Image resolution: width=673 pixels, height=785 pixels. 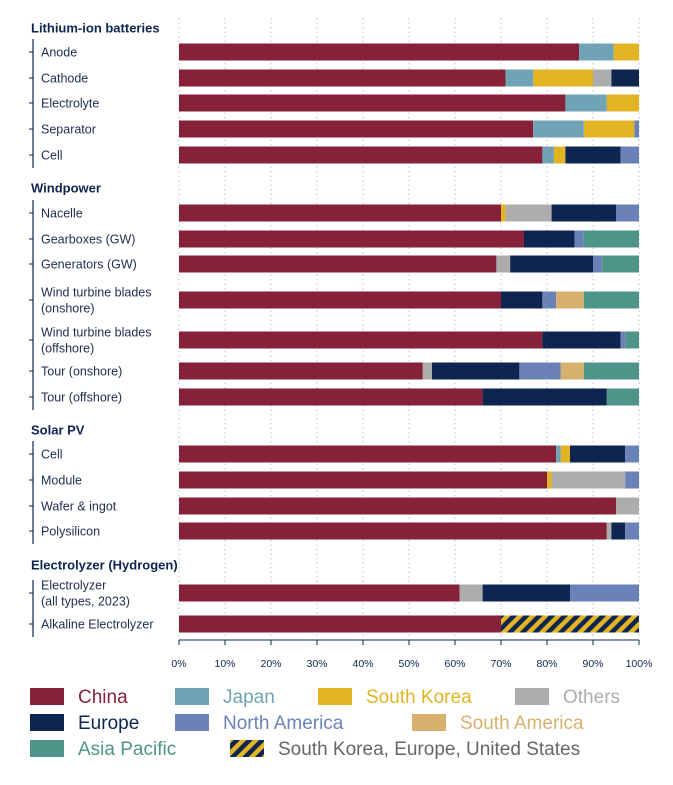 What do you see at coordinates (47, 696) in the screenshot?
I see `legend-swatch-china` at bounding box center [47, 696].